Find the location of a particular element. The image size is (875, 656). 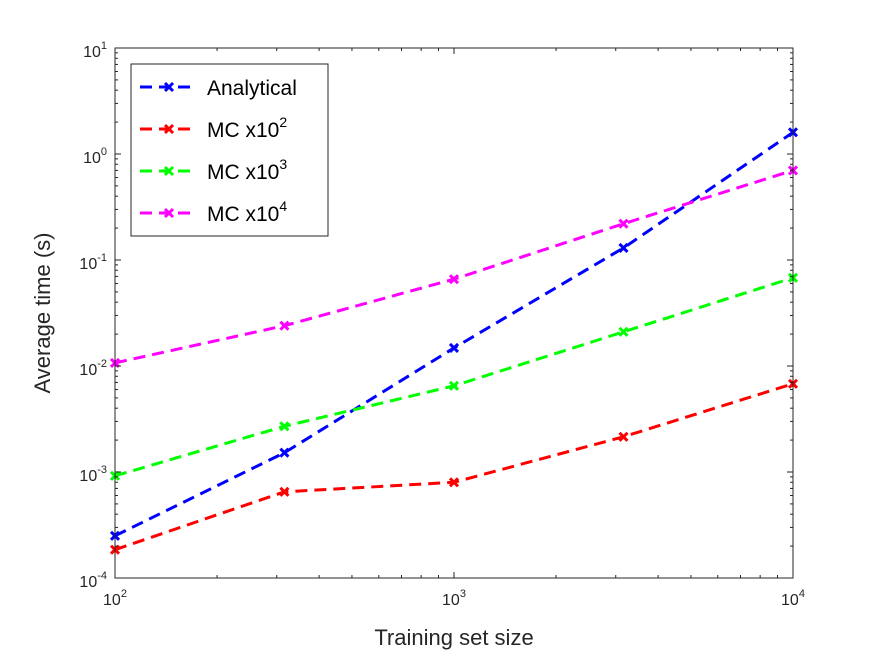

legend-entry: MC x102 is located at coordinates (213, 128).